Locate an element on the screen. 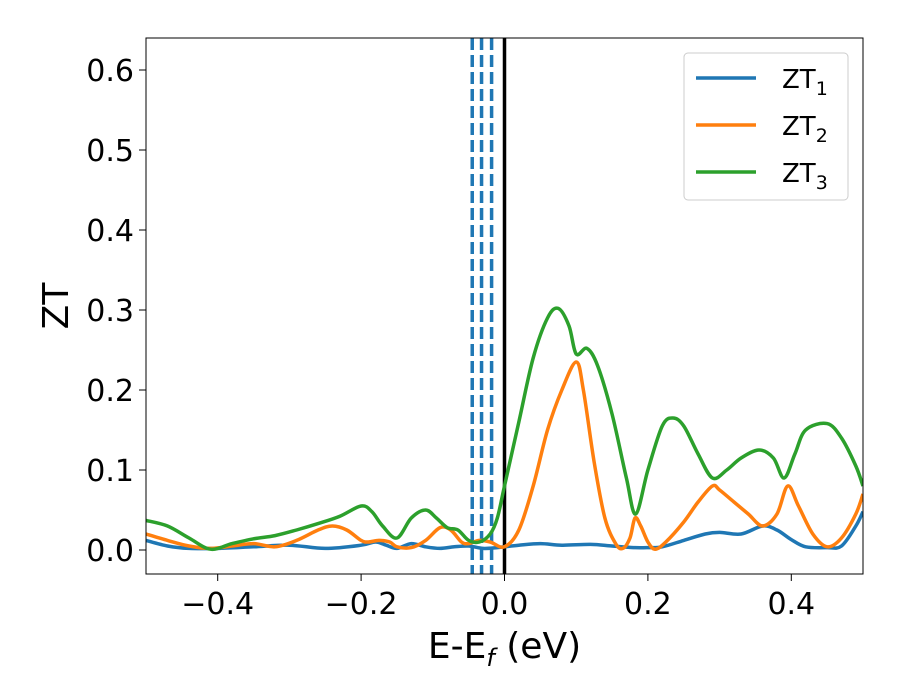  x-axis-ticks: −0.4 −0.2 0.0 0.2 0.4 is located at coordinates (498, 598).